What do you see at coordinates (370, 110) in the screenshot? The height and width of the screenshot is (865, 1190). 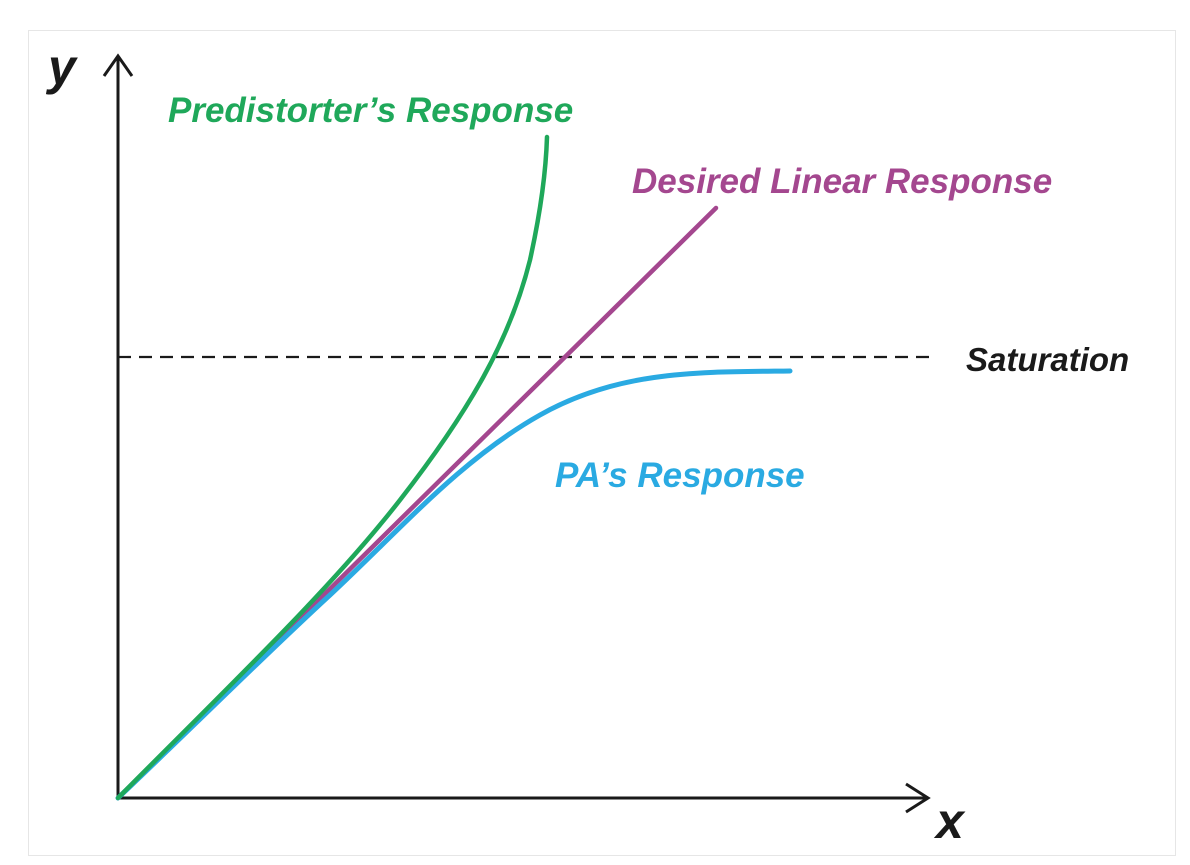 I see `predistorter-label: Predistorter’s Response` at bounding box center [370, 110].